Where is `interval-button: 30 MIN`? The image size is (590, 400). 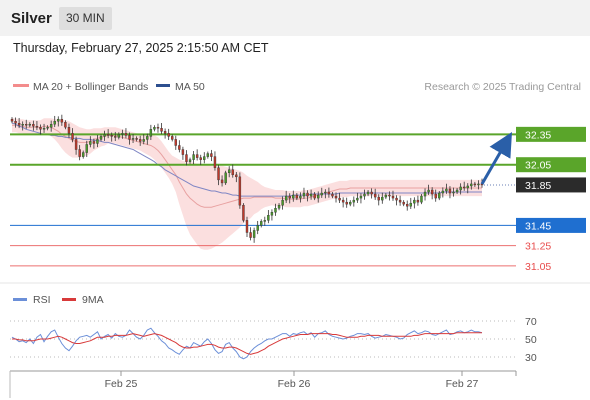 interval-button: 30 MIN is located at coordinates (85, 18).